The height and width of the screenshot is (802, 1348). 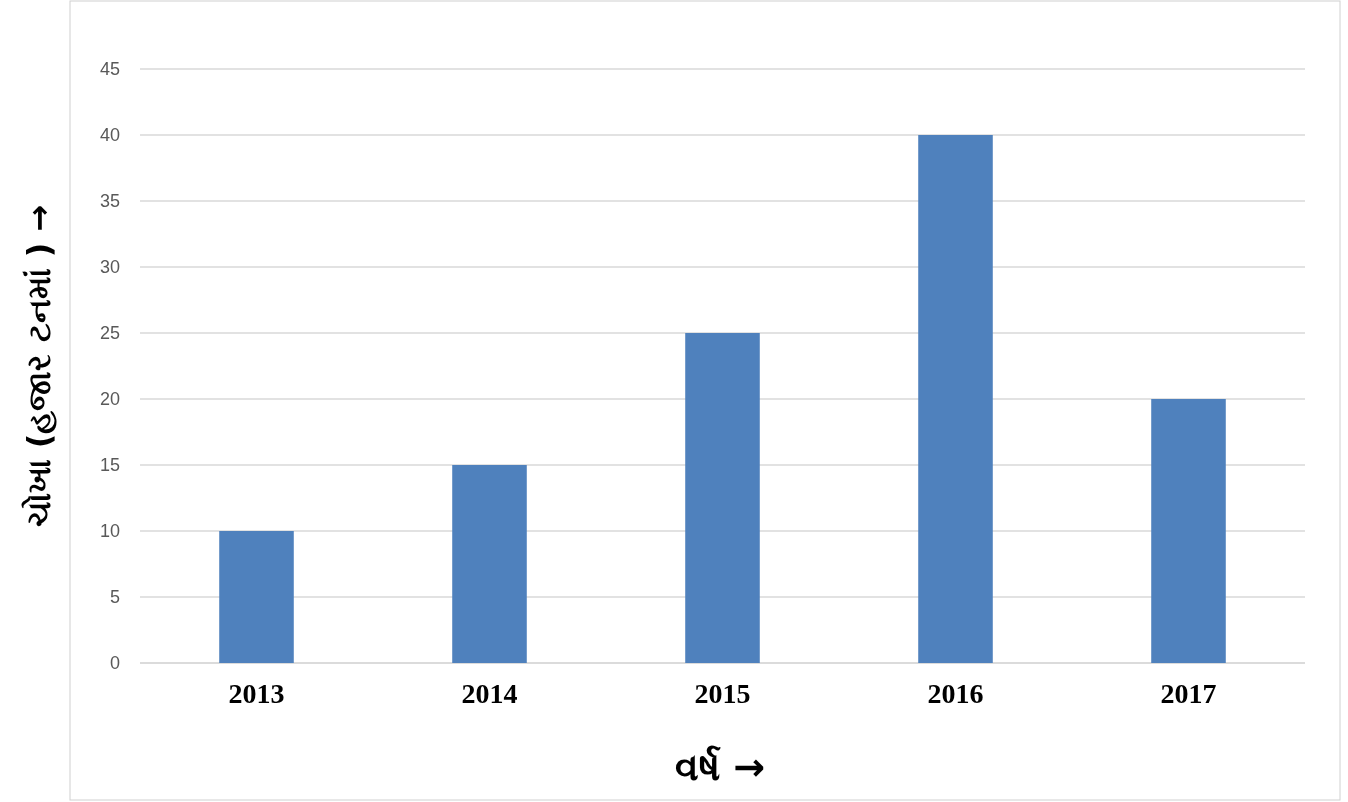 What do you see at coordinates (114, 663) in the screenshot?
I see `y-tick-label: 0` at bounding box center [114, 663].